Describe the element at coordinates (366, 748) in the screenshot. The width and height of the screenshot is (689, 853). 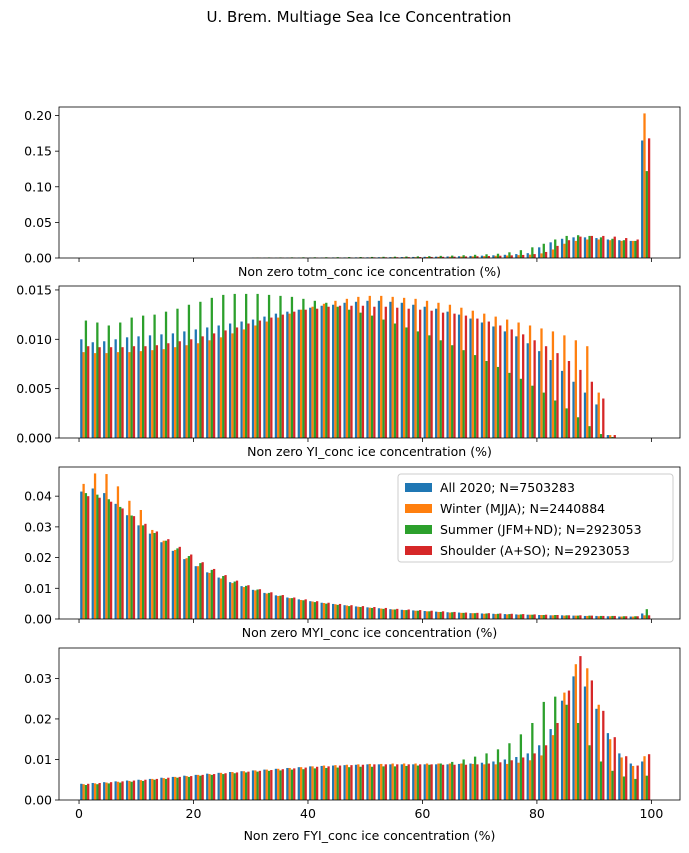
I see `series-3-bars` at that location.